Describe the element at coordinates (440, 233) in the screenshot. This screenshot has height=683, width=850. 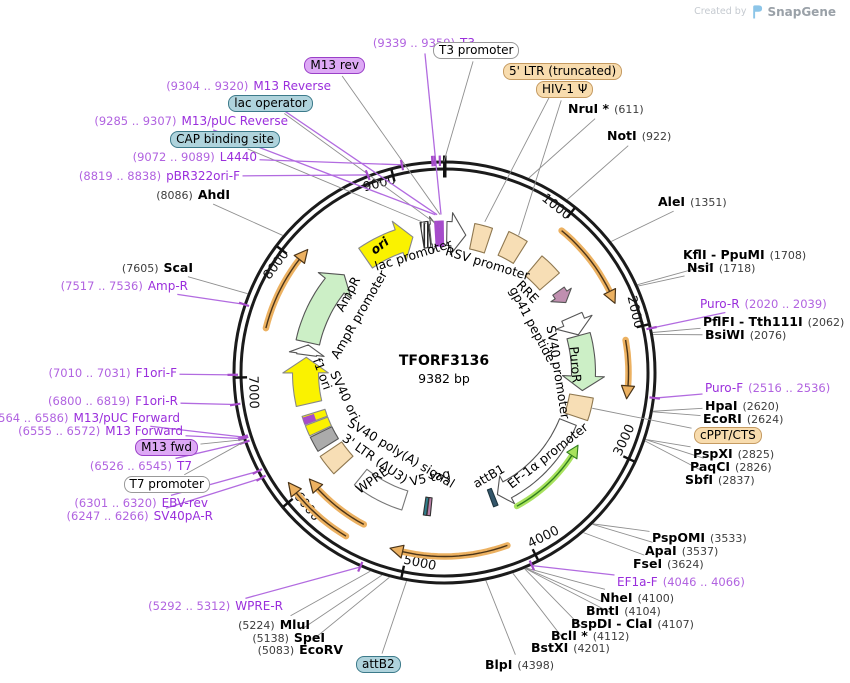
I see `feature-m13-site-stripe` at that location.